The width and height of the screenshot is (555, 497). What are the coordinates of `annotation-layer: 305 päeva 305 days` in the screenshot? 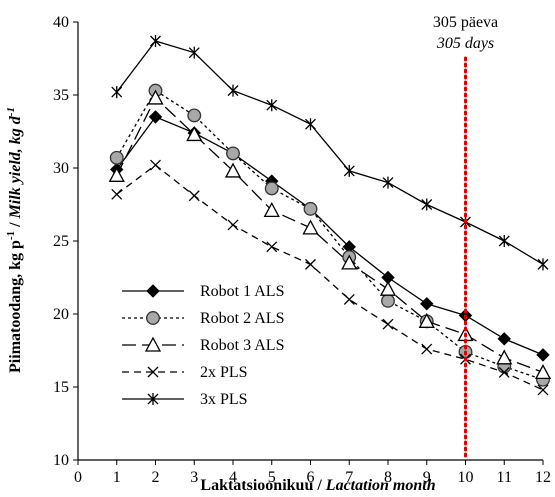 It's located at (465, 238).